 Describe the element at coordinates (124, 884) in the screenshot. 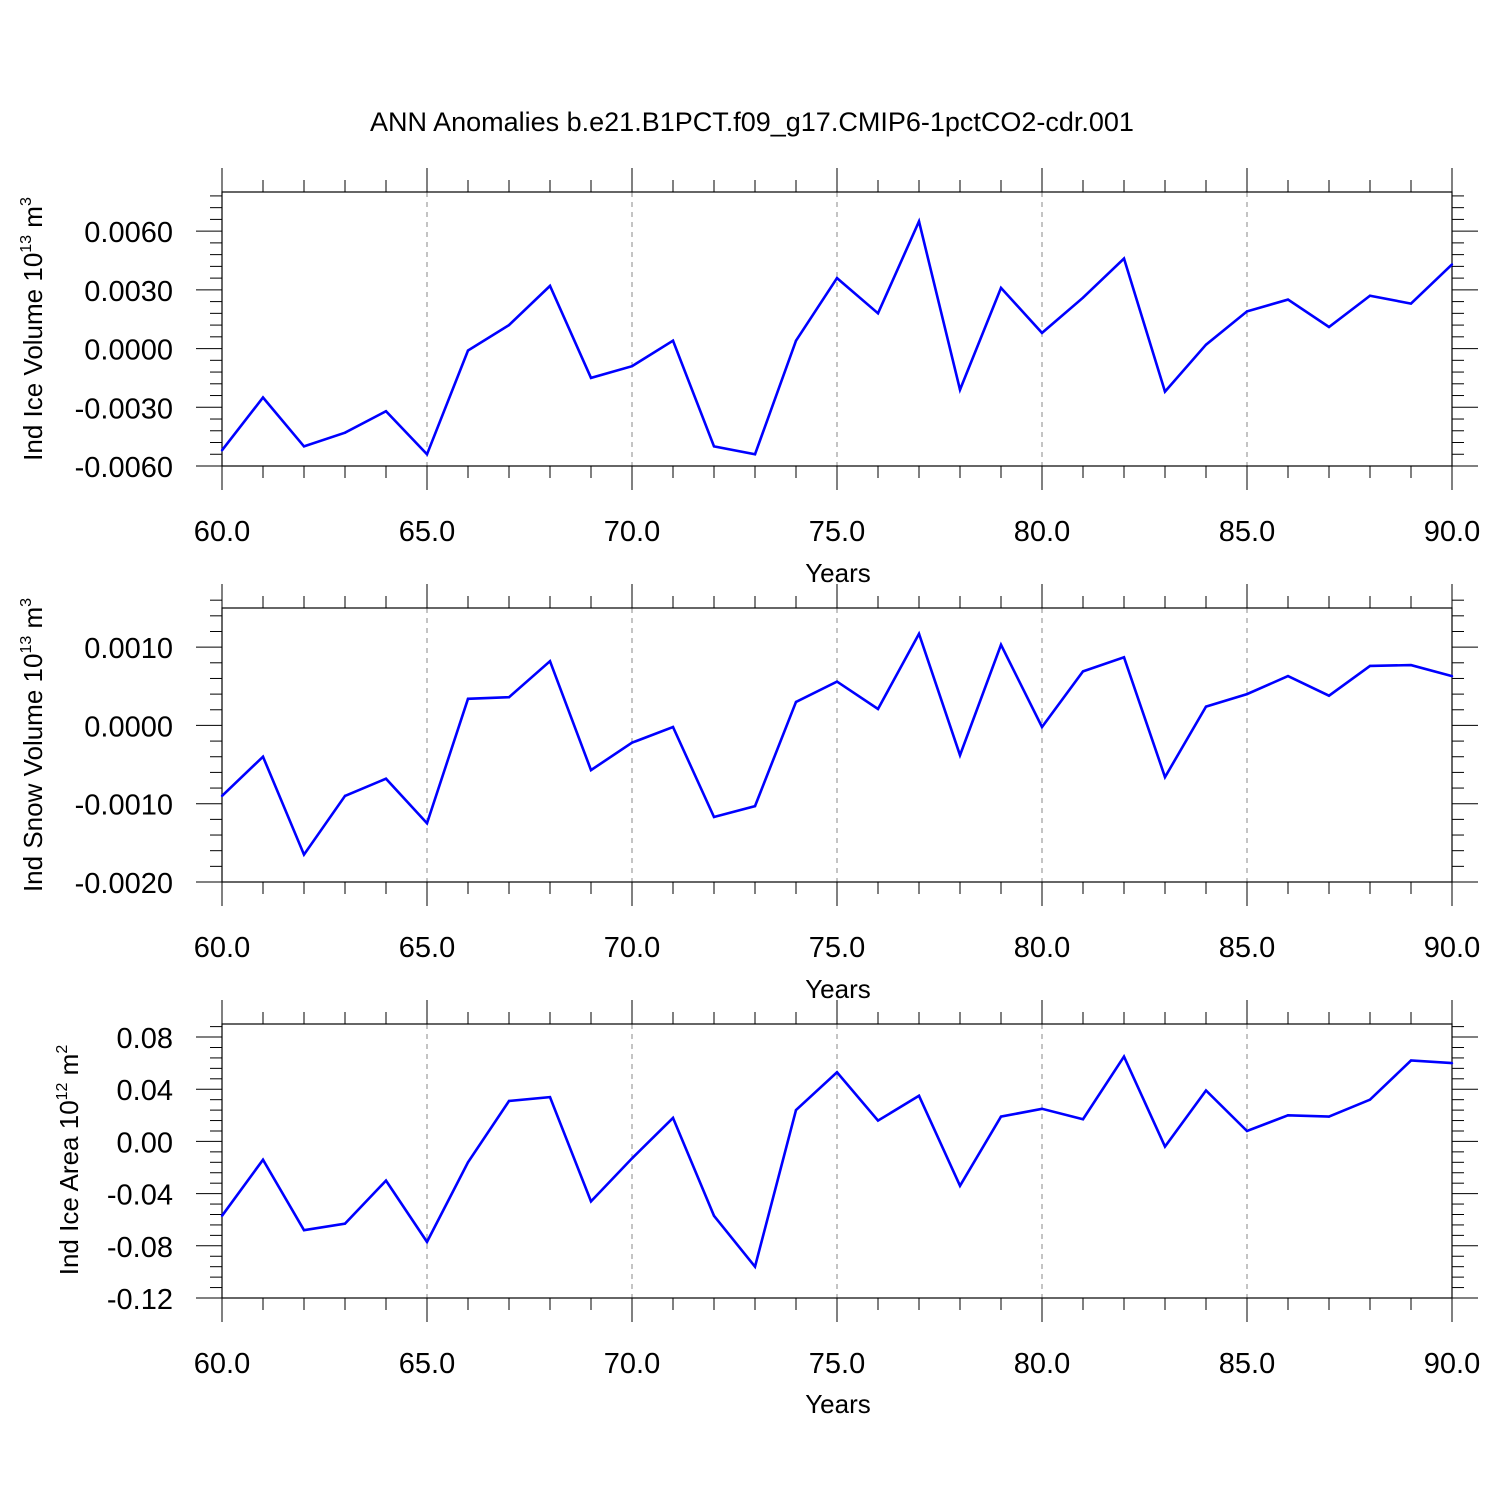

I see `panel-snow-volume-ytick-label: -0.0020` at that location.